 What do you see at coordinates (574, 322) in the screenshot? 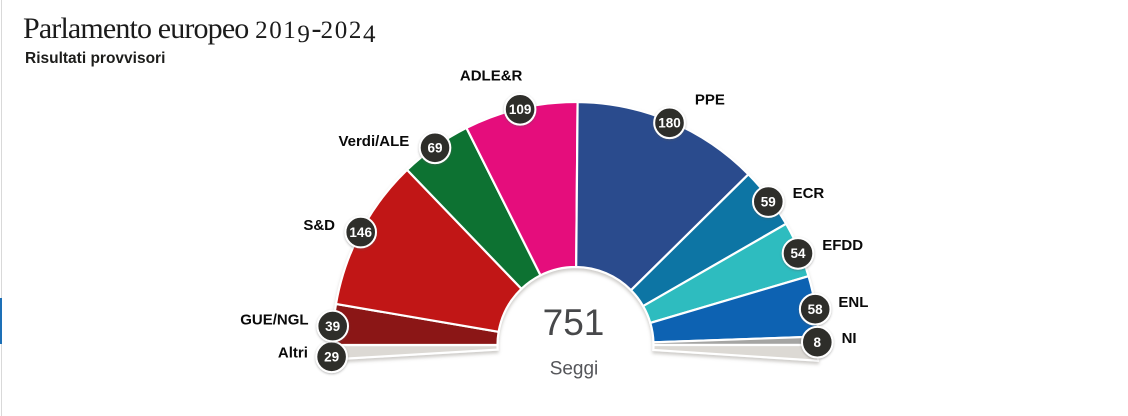
I see `svg-text: 751` at bounding box center [574, 322].